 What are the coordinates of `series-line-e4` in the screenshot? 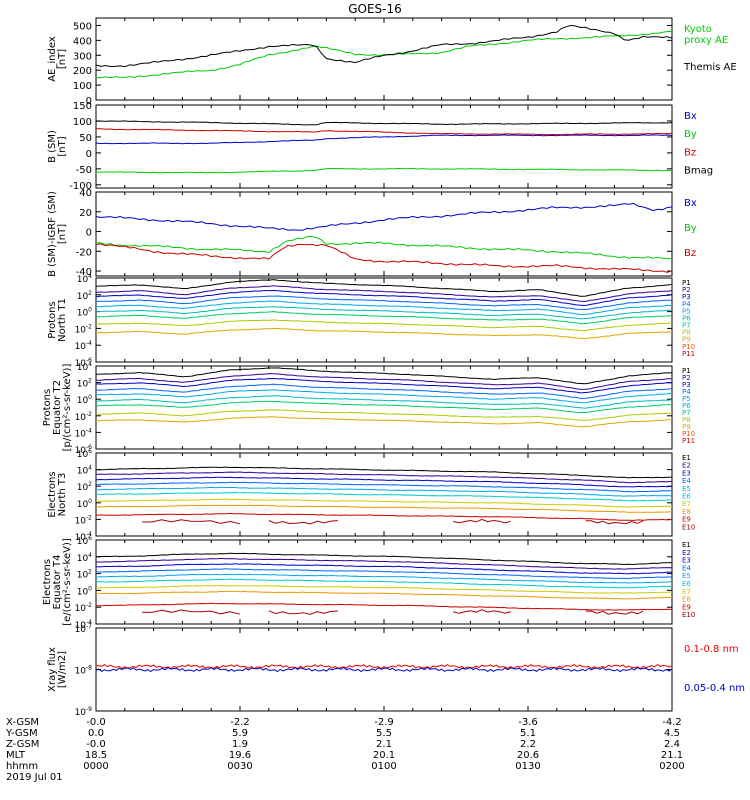 It's located at (384, 487).